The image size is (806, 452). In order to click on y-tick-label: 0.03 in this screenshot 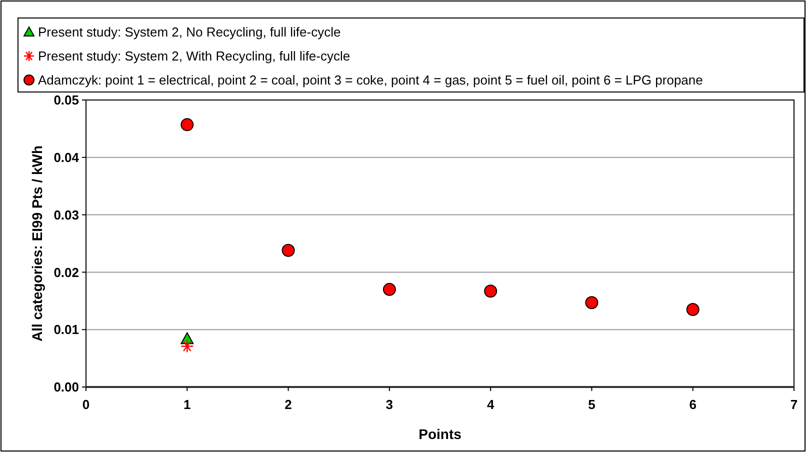, I will do `click(66, 214)`.